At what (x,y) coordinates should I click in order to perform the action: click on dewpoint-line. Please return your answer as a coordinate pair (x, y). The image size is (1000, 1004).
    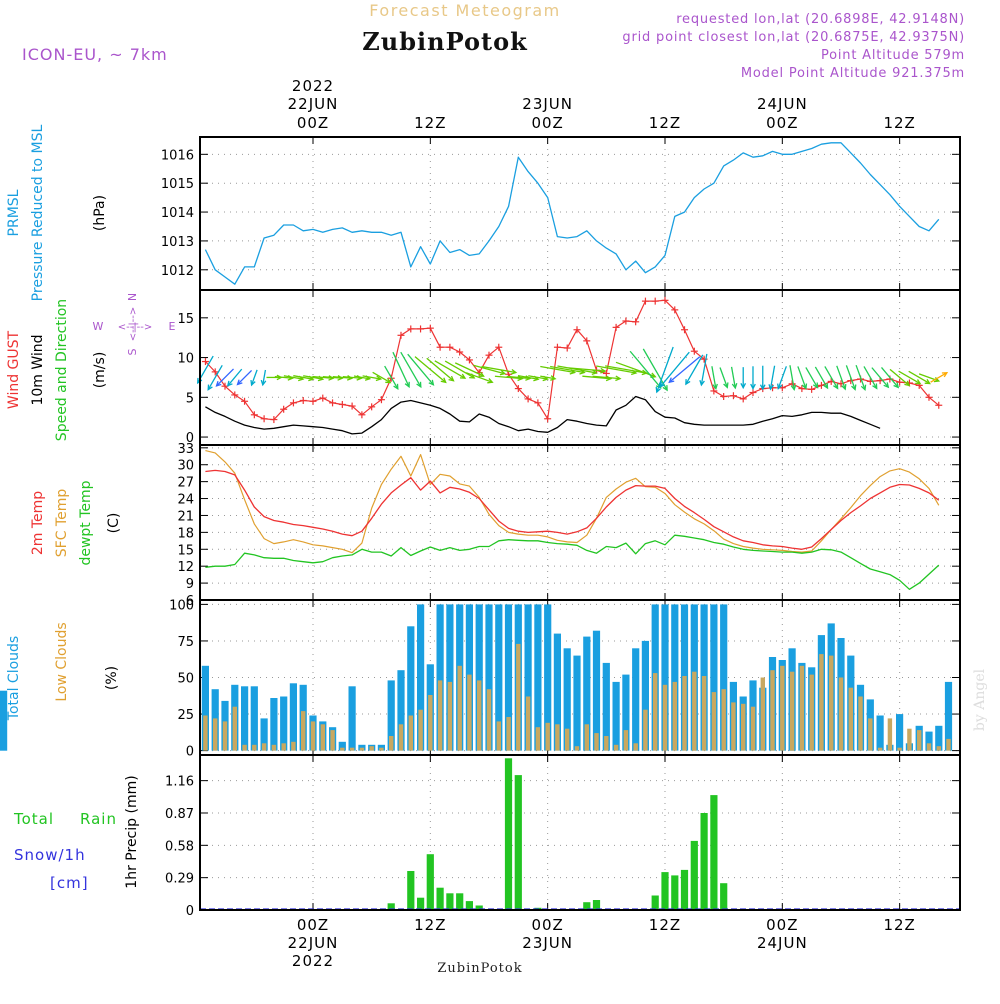
    Looking at the image, I should click on (572, 562).